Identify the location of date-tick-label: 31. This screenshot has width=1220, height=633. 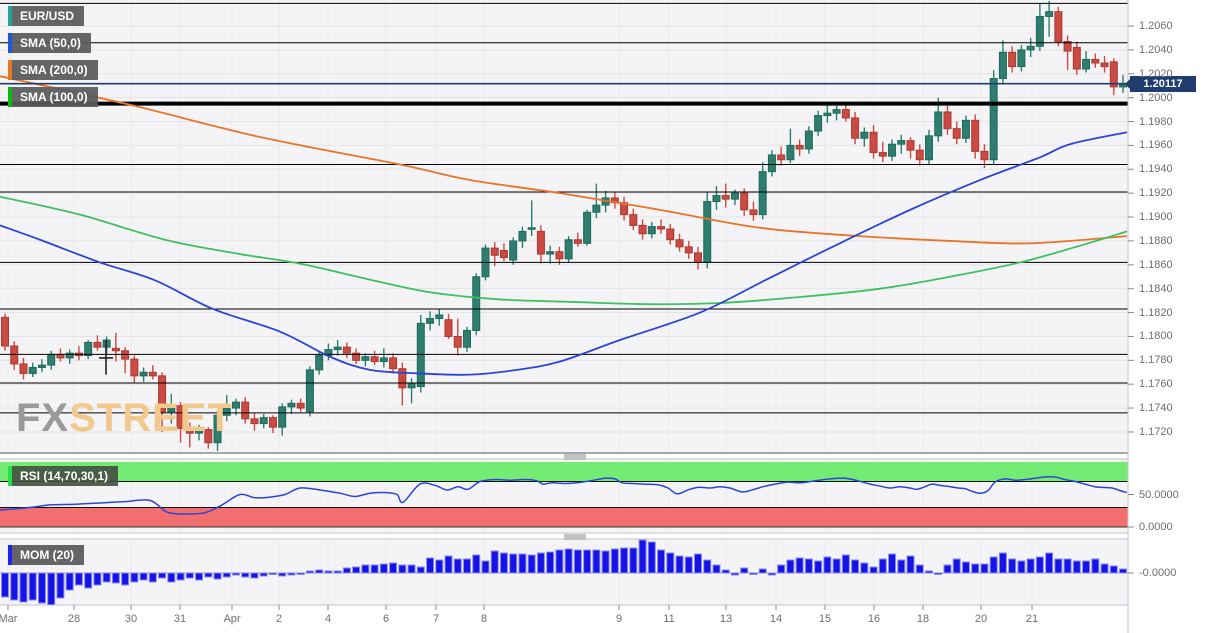
(180, 619).